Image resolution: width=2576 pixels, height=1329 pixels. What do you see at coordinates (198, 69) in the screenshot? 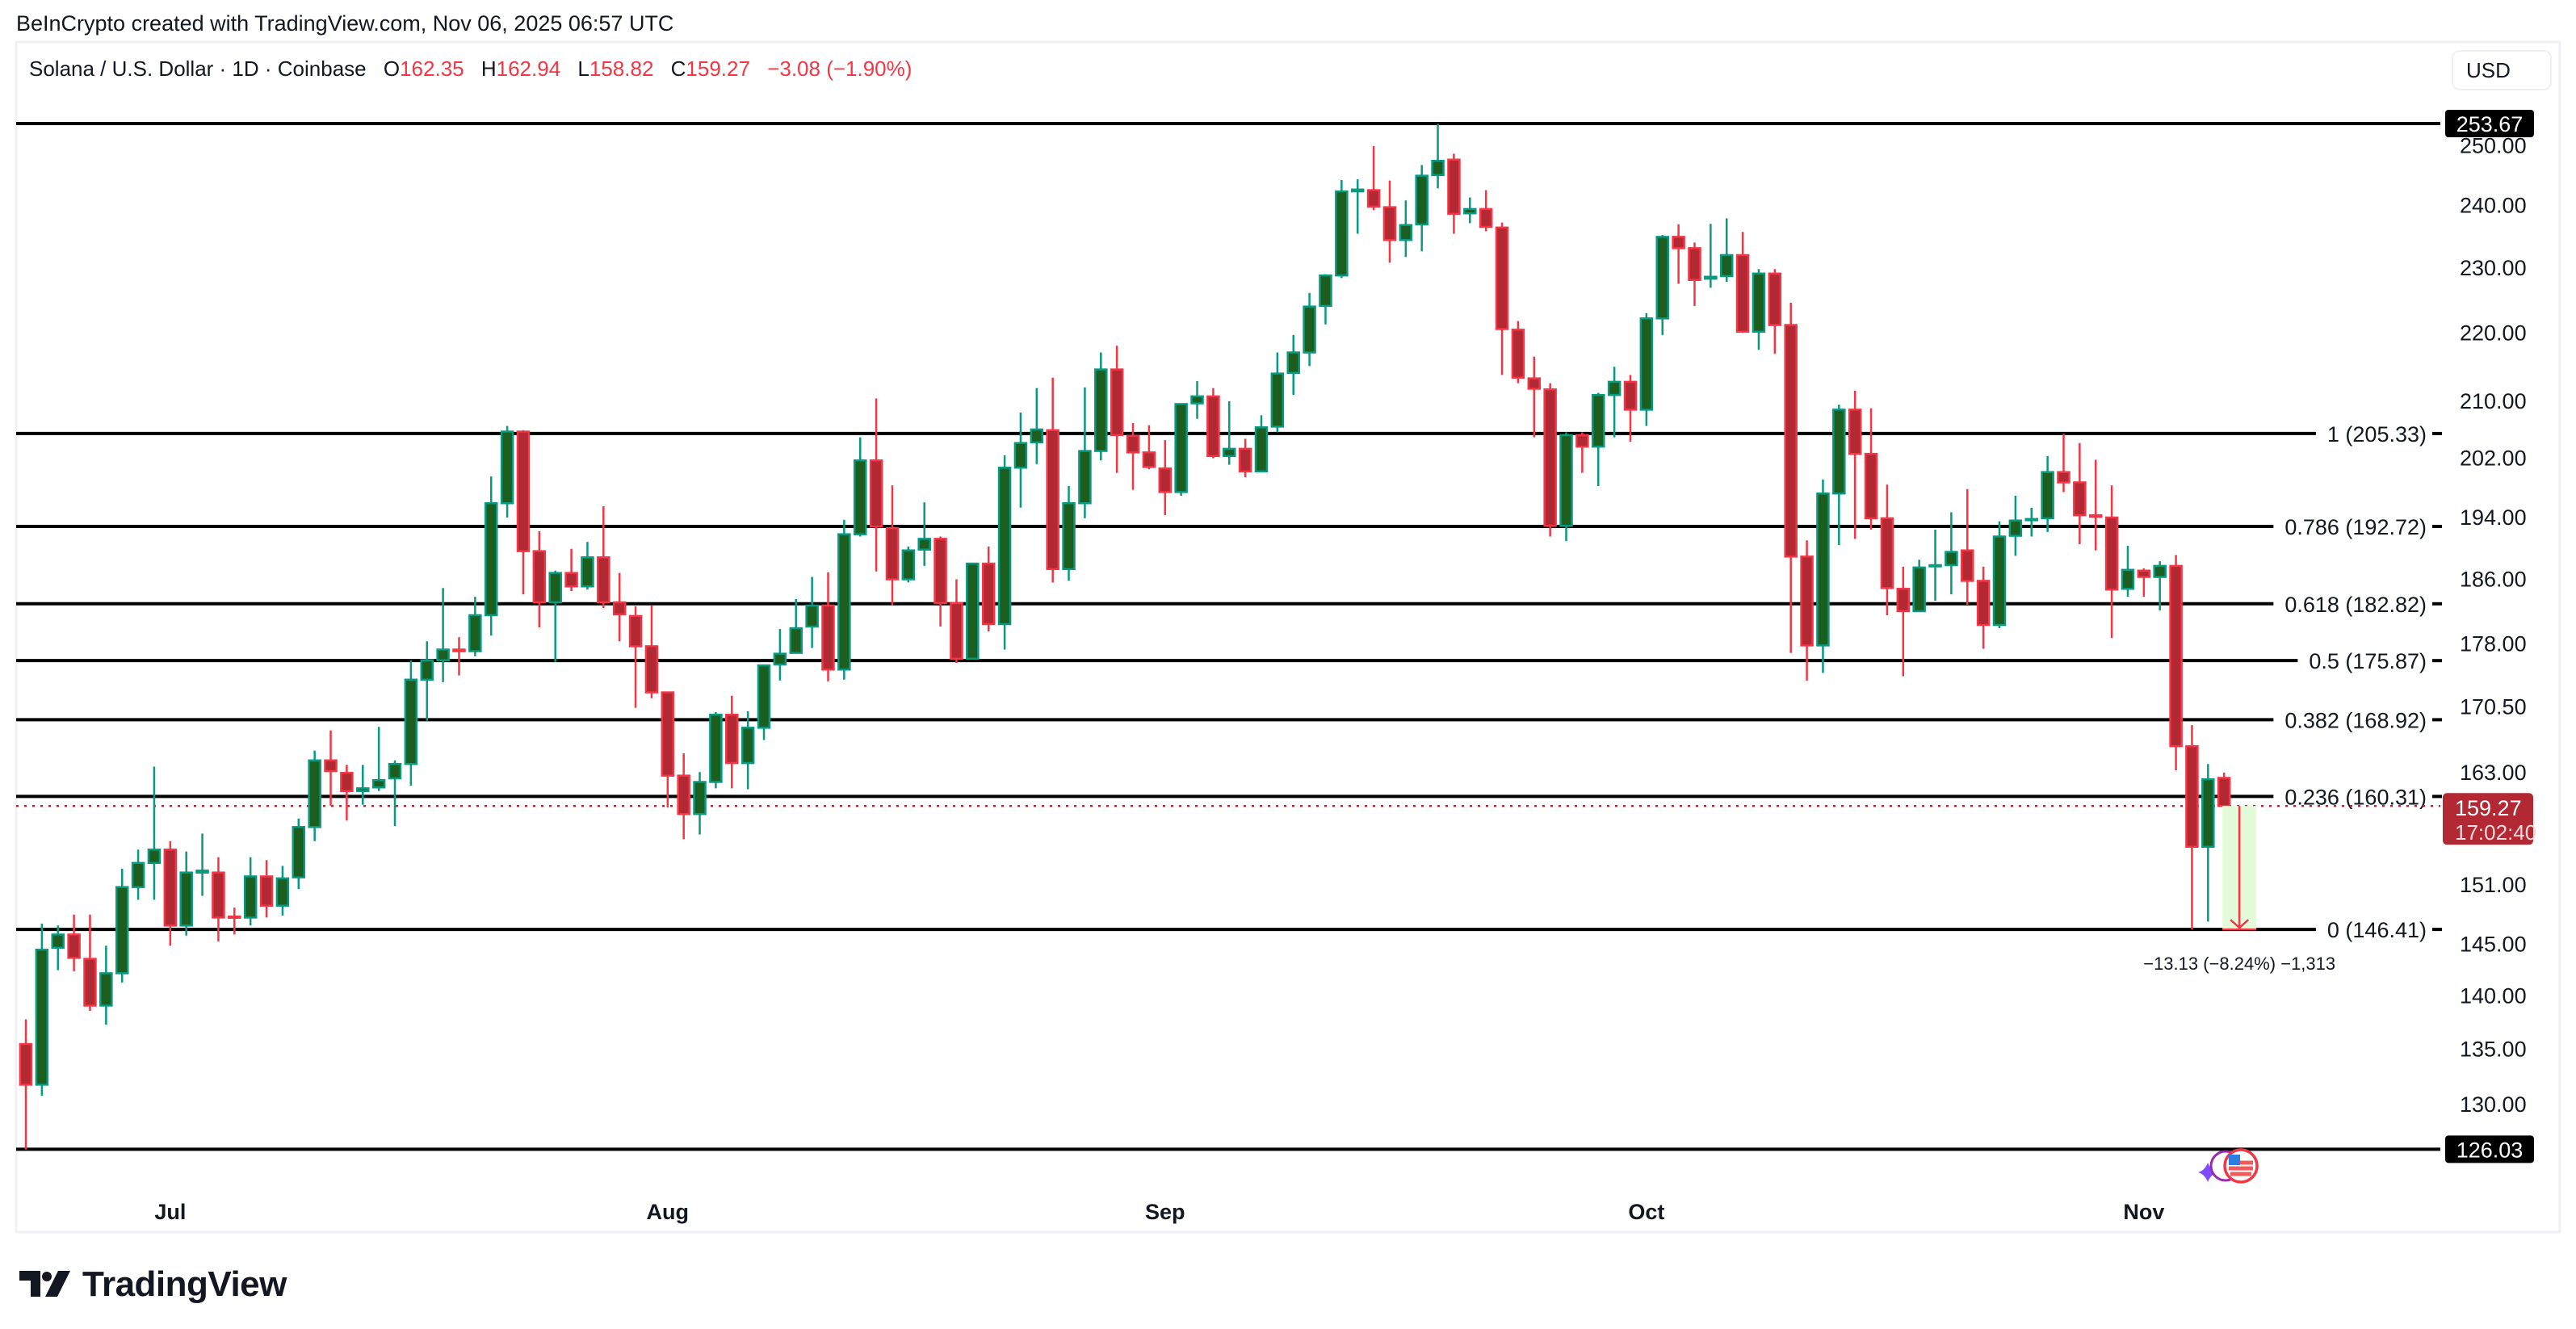
I see `symbol-title: Solana / U.S. Dollar · 1D · Coinbase` at bounding box center [198, 69].